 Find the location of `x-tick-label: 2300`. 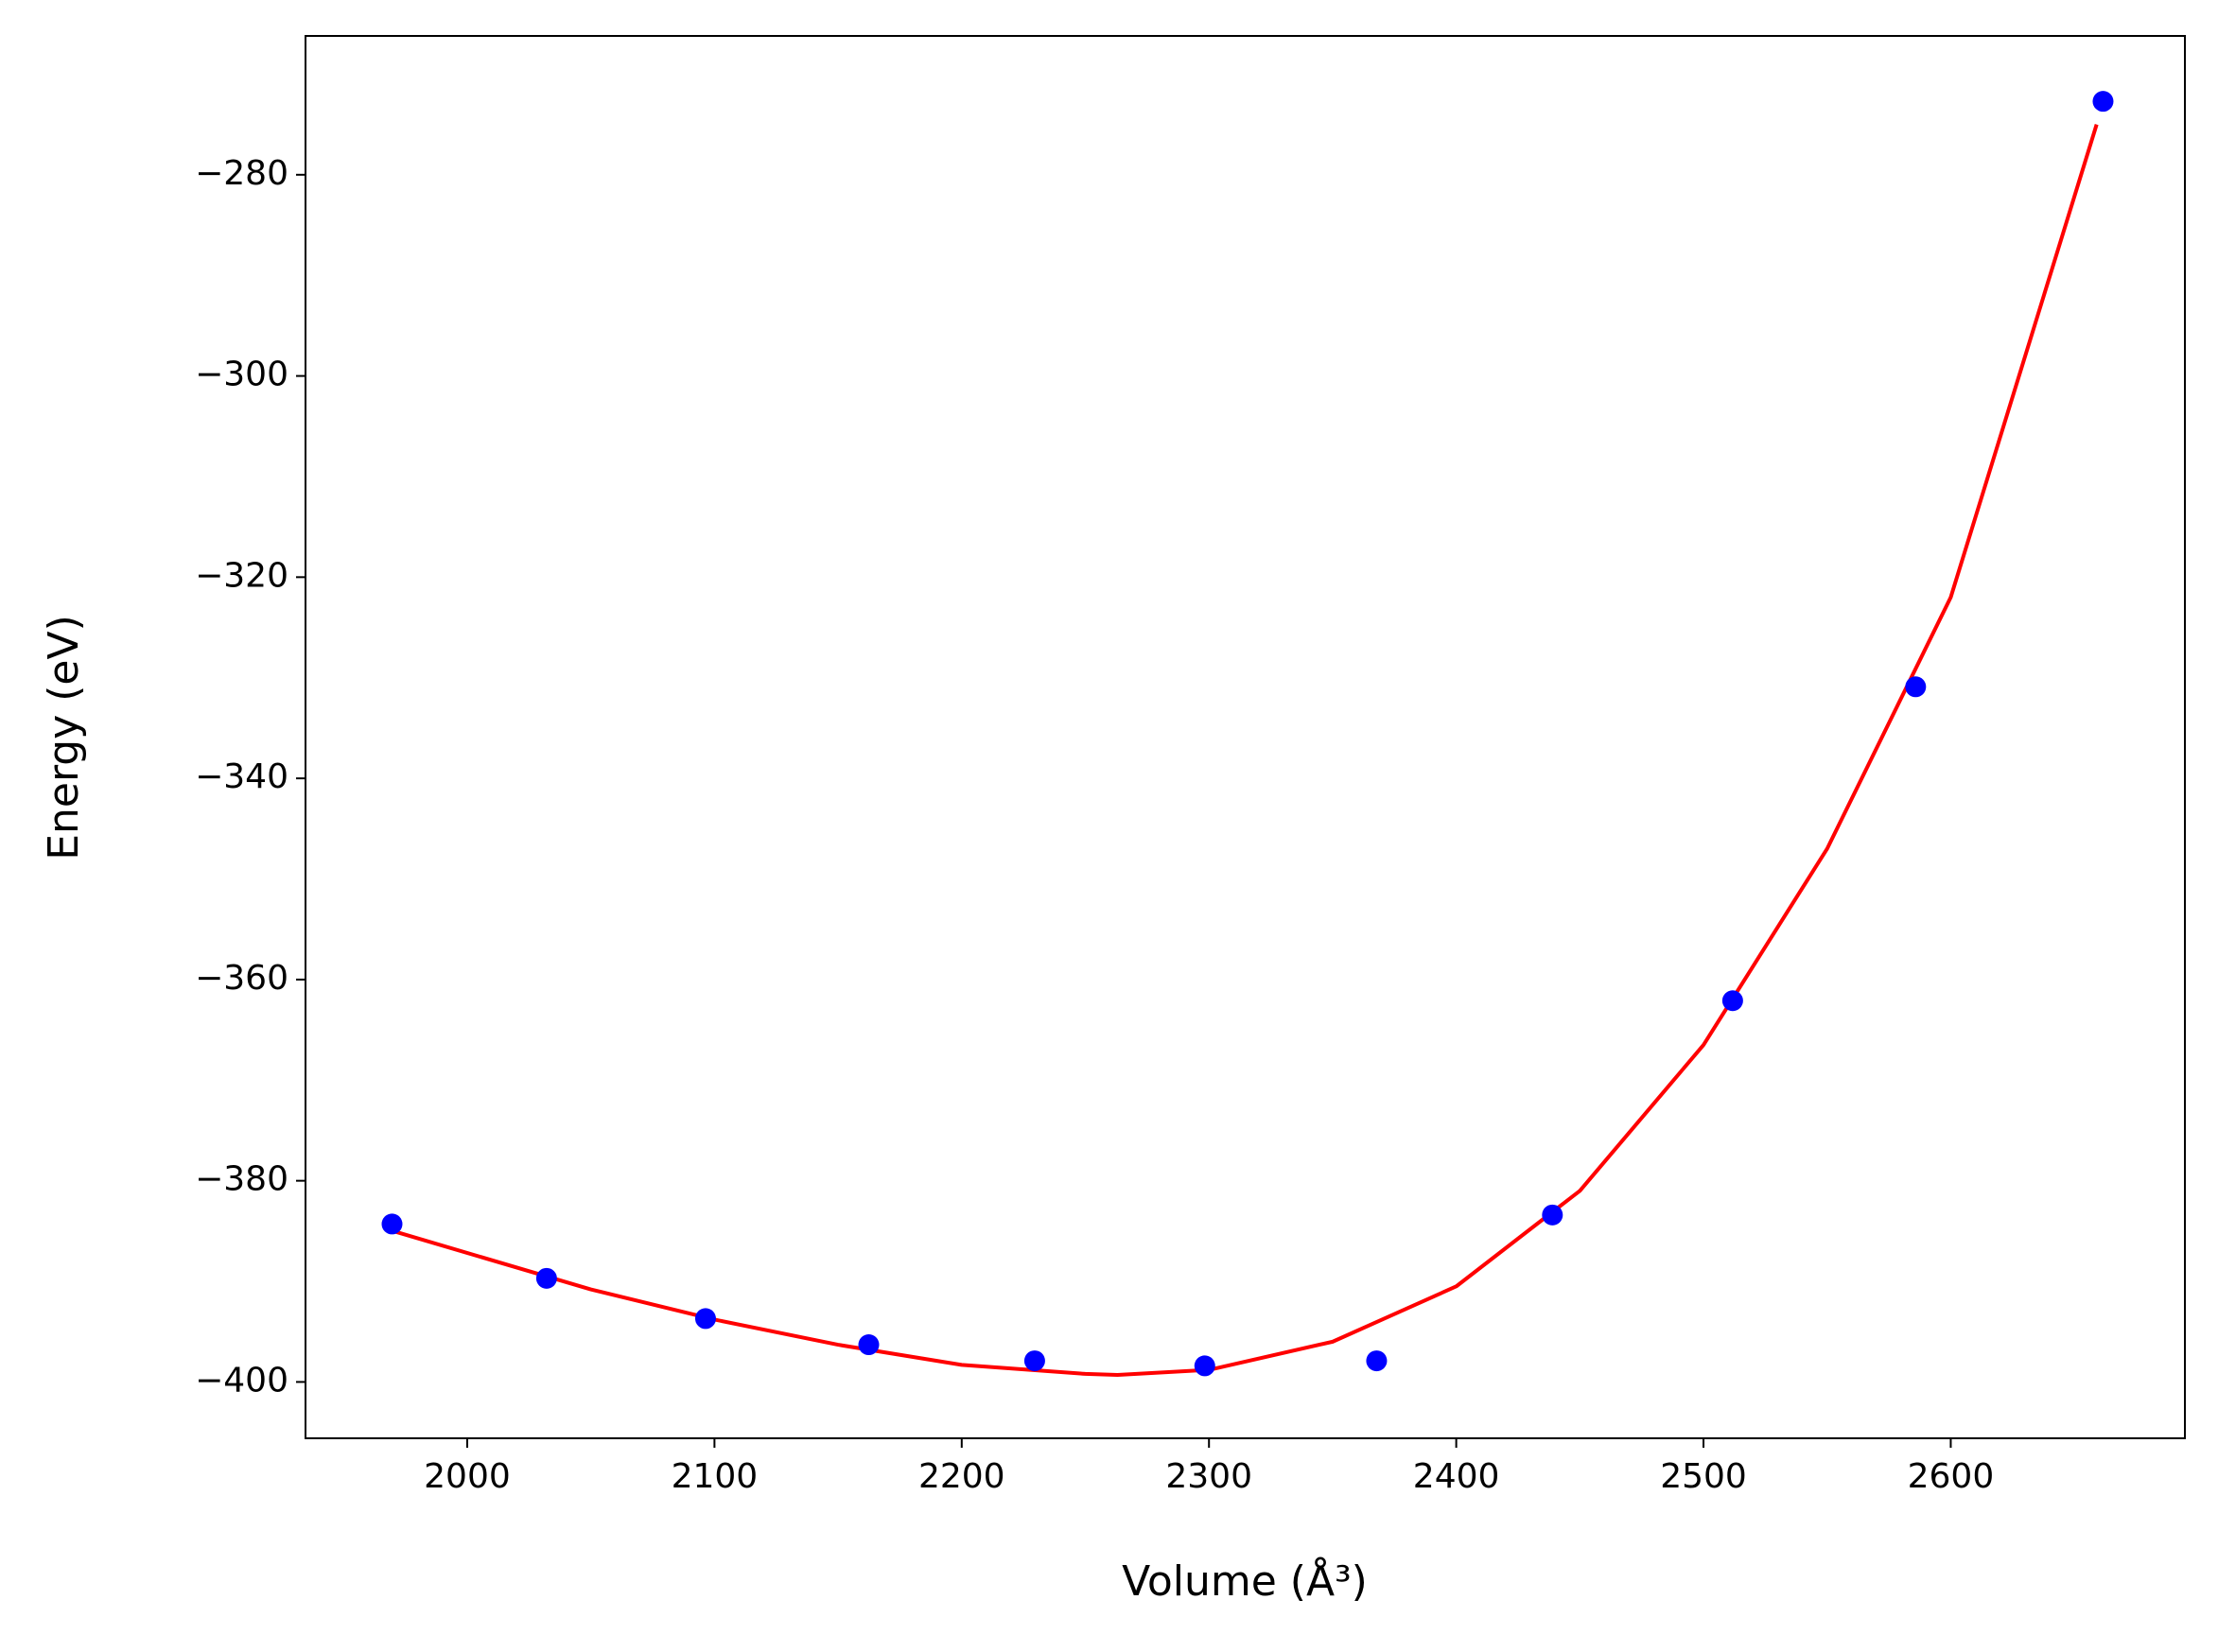

x-tick-label: 2300 is located at coordinates (1208, 1476).